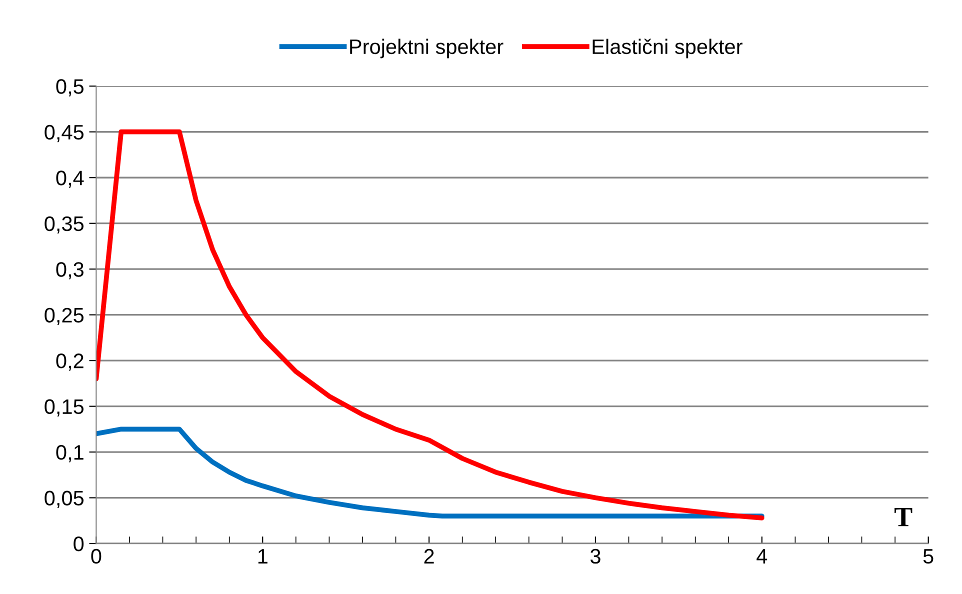 The width and height of the screenshot is (962, 594). Describe the element at coordinates (263, 556) in the screenshot. I see `x-tick-label: 1` at that location.